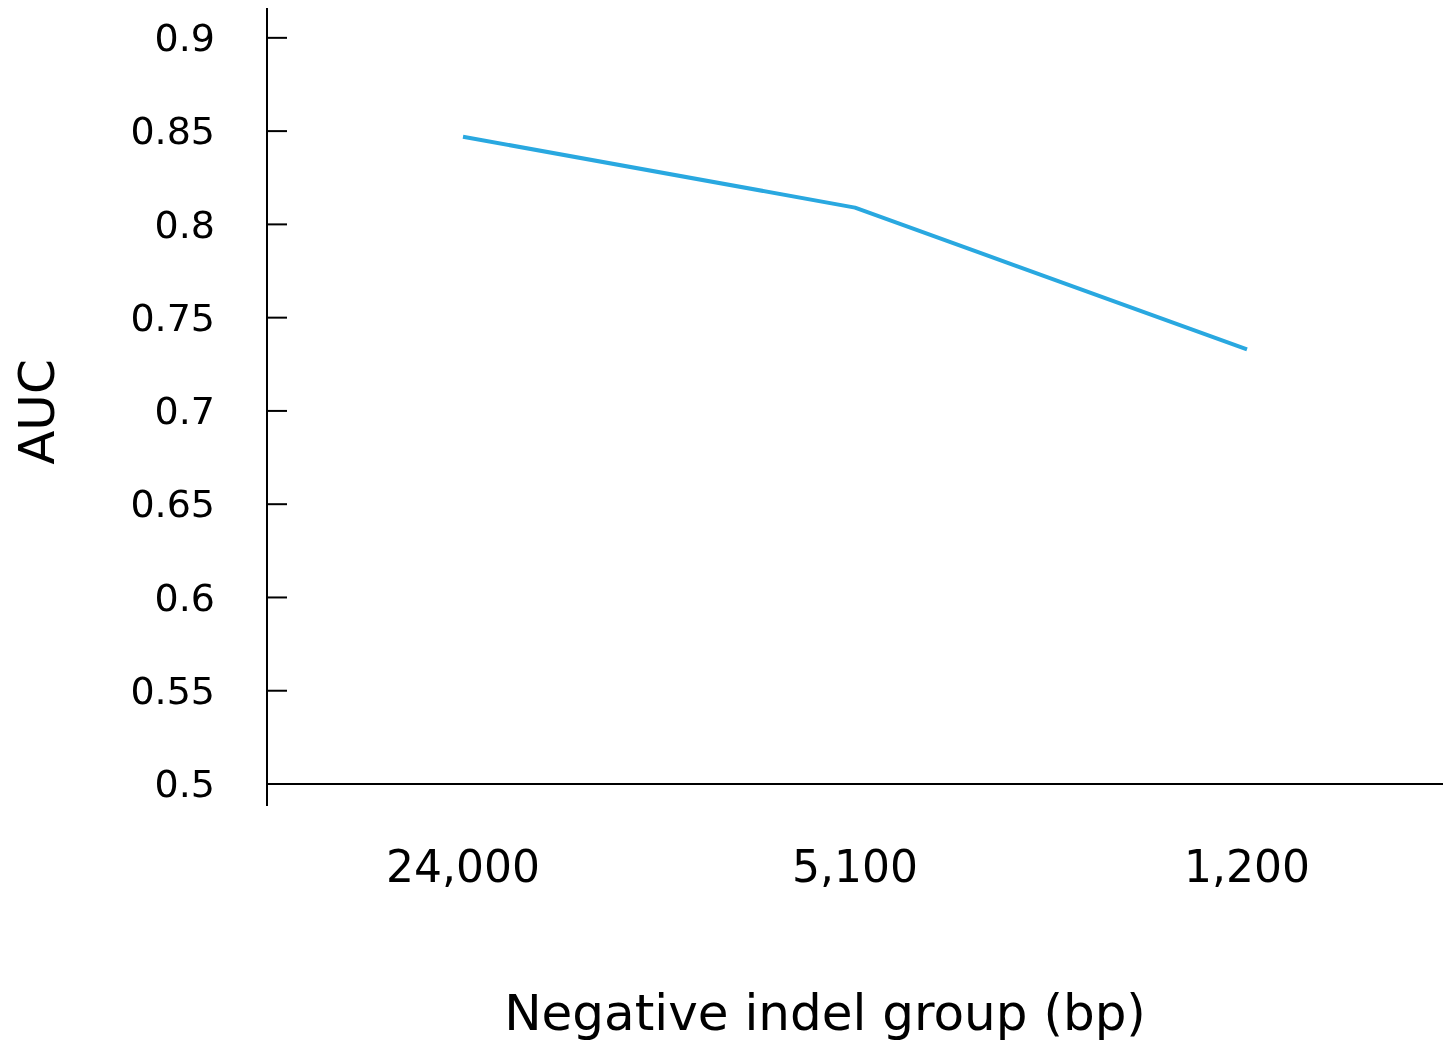 This screenshot has width=1450, height=1042. Describe the element at coordinates (825, 1013) in the screenshot. I see `x-axis-title: Negative indel group (bp)` at that location.